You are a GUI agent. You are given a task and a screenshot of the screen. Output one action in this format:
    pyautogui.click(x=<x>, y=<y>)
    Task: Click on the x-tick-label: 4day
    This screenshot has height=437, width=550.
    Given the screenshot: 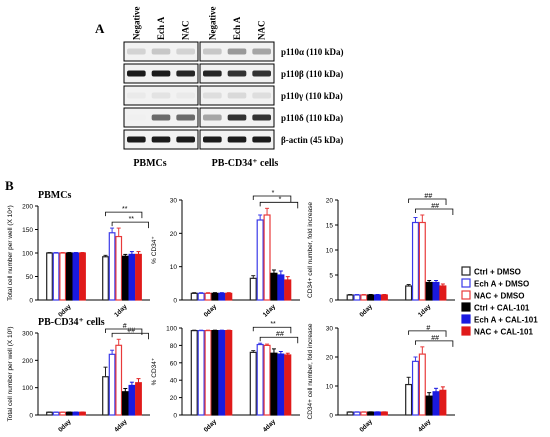 What is the action you would take?
    pyautogui.click(x=425, y=426)
    